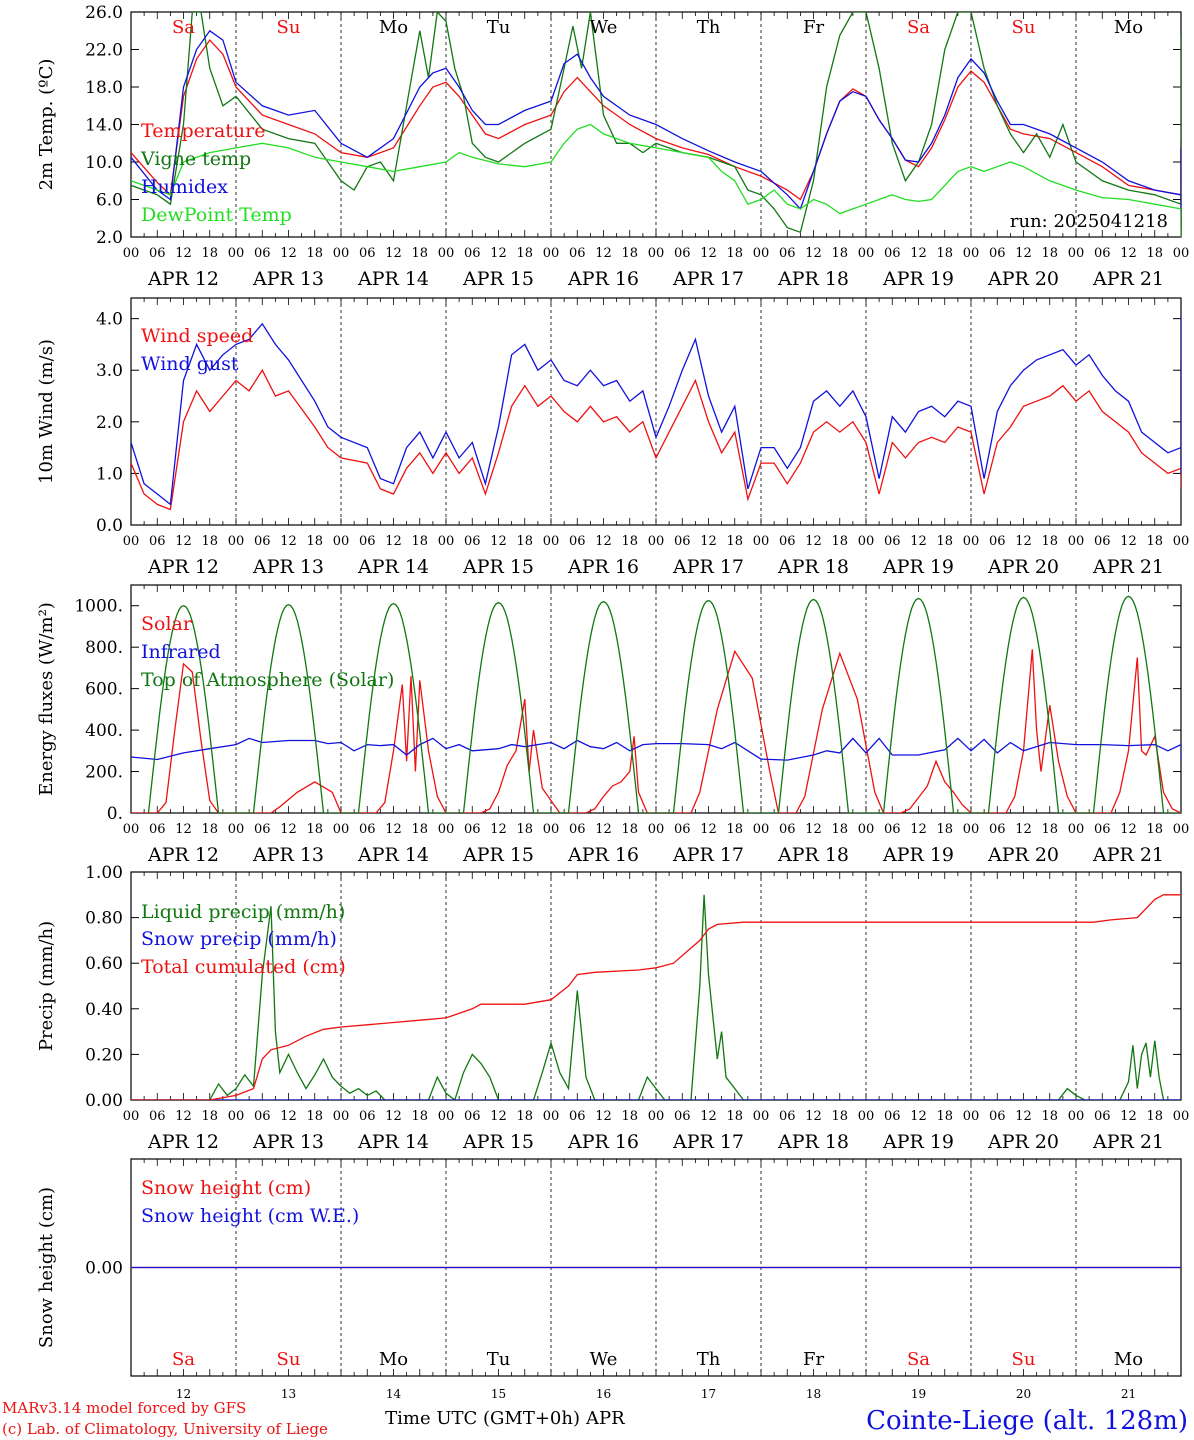 The height and width of the screenshot is (1440, 1194). What do you see at coordinates (243, 912) in the screenshot?
I see `legend-entry: Liquid precip (mm/h)` at bounding box center [243, 912].